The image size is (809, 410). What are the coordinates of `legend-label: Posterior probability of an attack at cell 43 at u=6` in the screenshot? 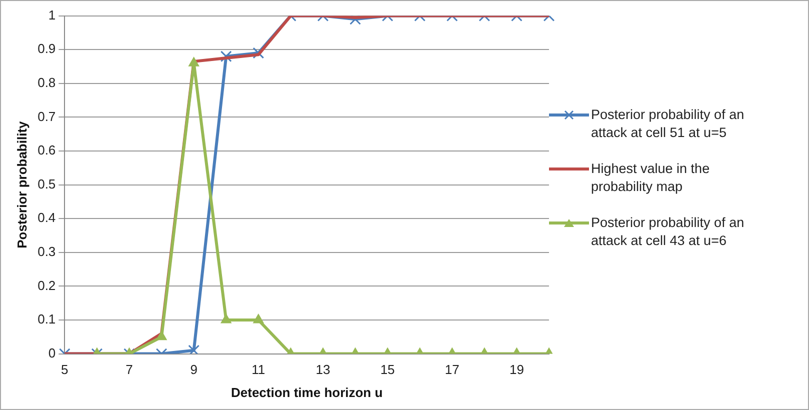 It's located at (668, 232).